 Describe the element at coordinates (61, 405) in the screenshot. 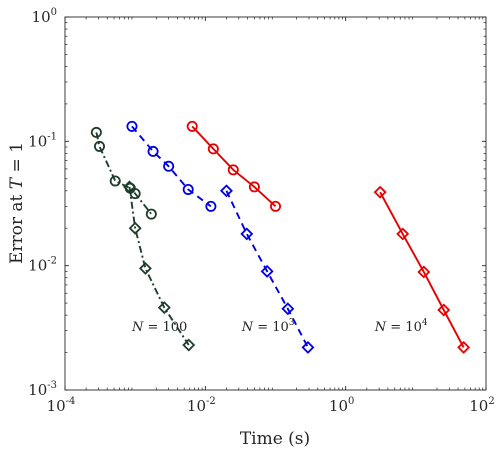

I see `x-tick-label: 10⁻⁴` at that location.